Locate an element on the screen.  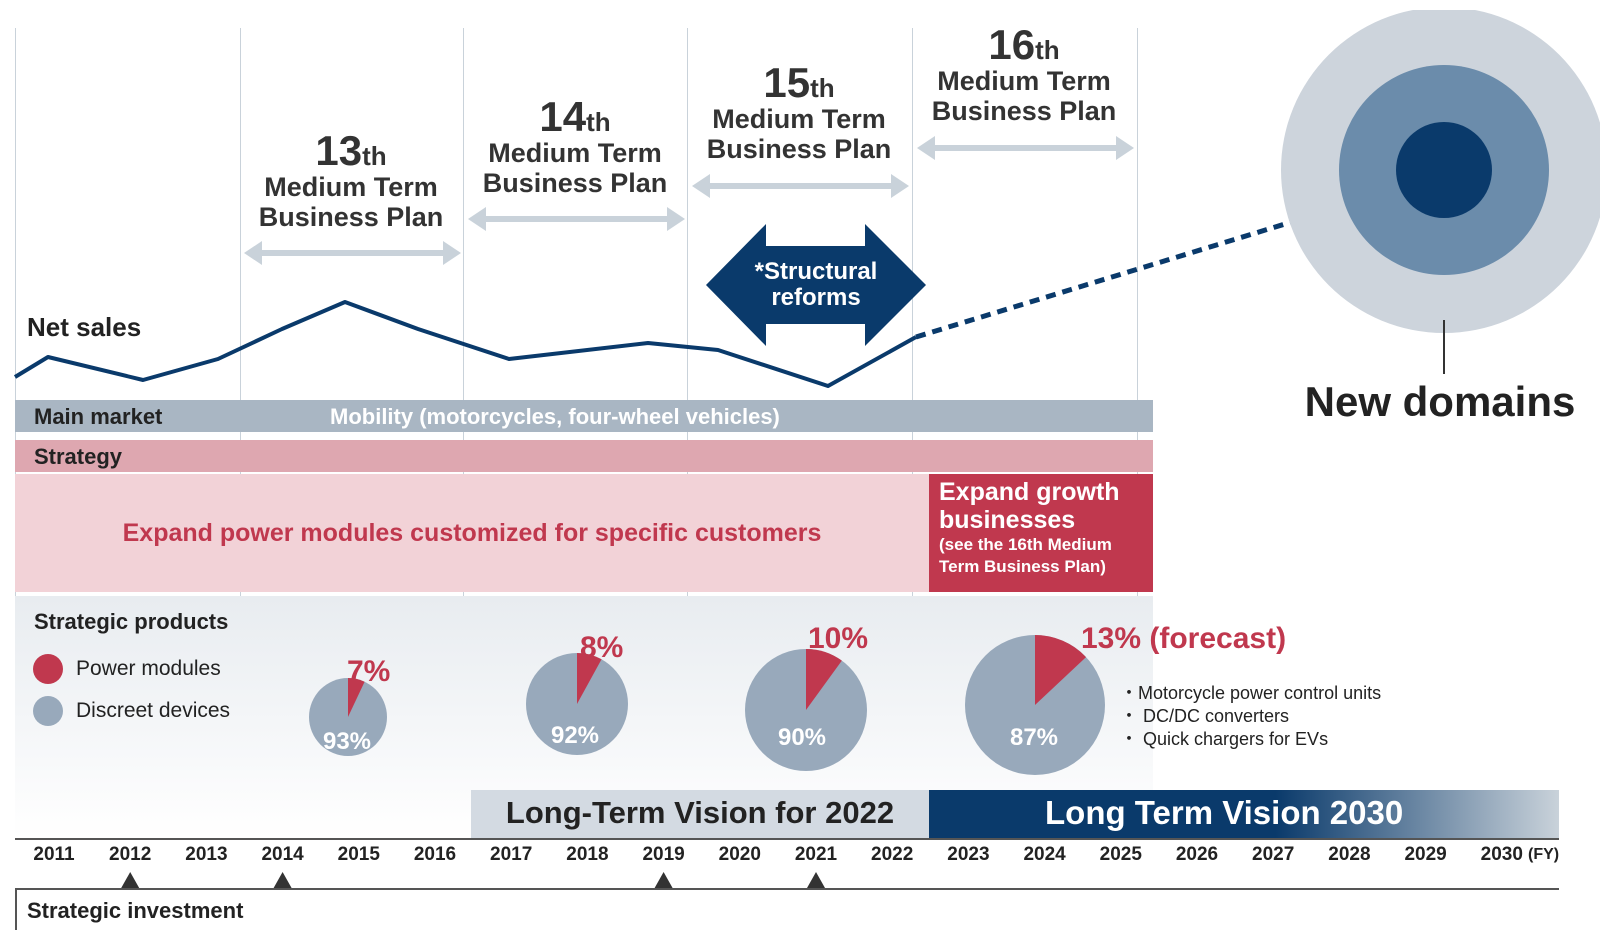
new-domains-target is located at coordinates (1440, 192).